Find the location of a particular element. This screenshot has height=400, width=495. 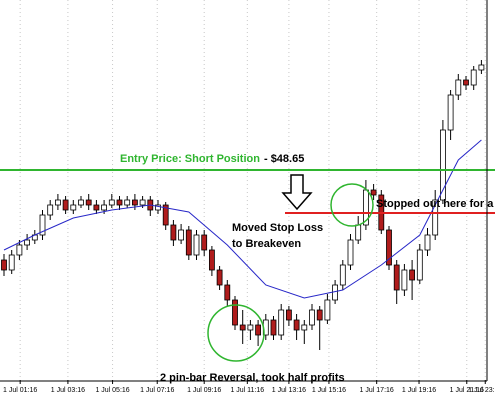

annotation: Stopped out here for a is located at coordinates (435, 204).